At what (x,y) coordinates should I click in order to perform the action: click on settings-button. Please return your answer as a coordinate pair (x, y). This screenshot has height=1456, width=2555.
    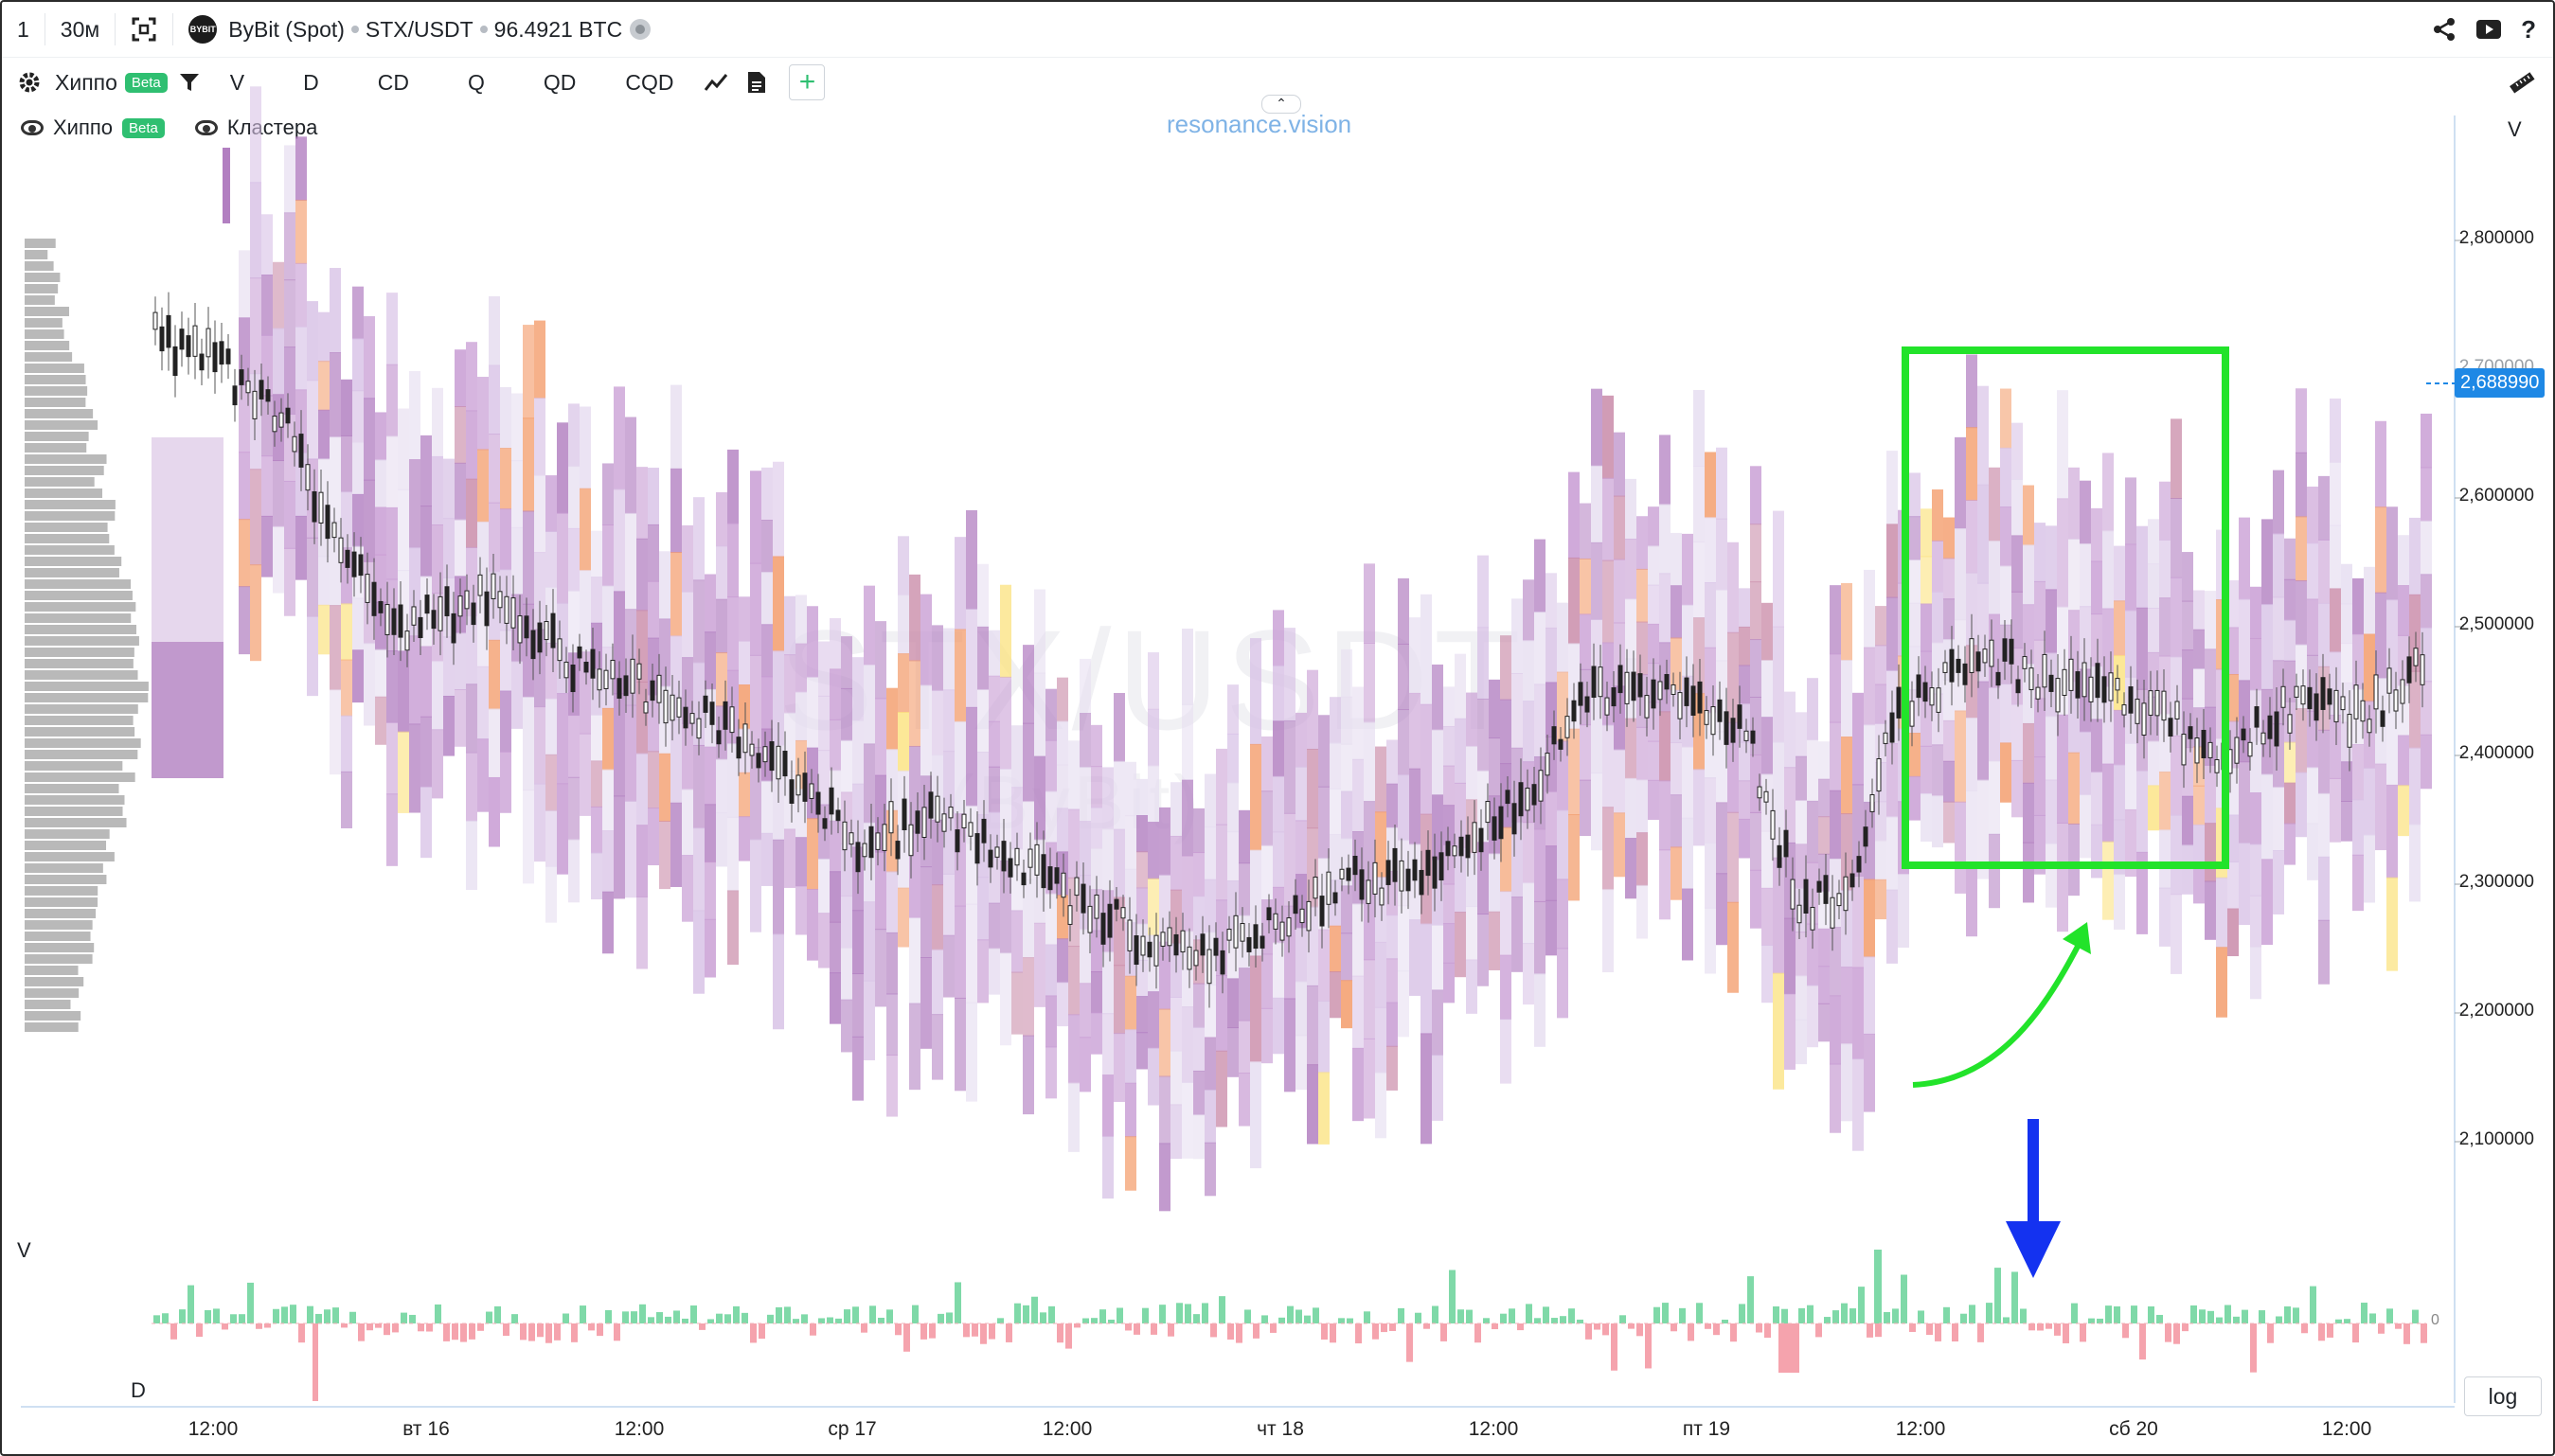
    Looking at the image, I should click on (25, 82).